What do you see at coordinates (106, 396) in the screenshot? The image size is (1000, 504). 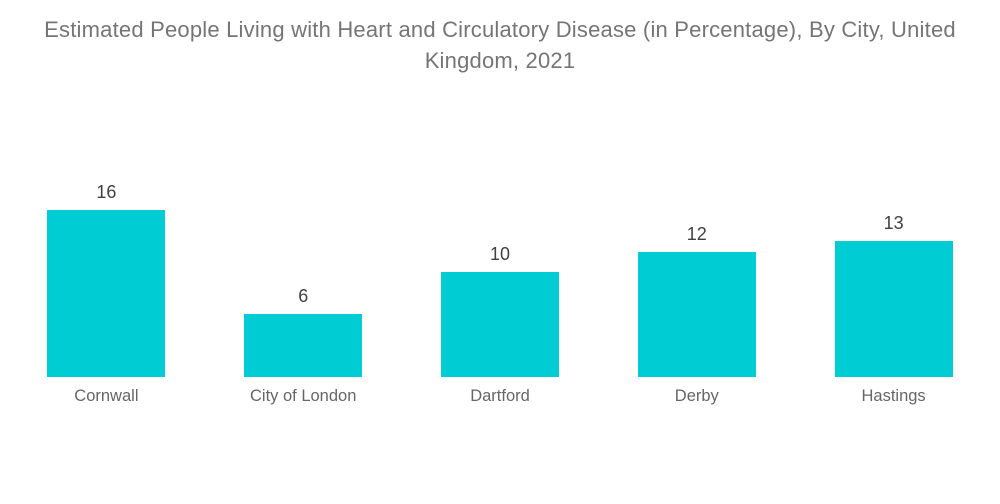 I see `category-label: Cornwall` at bounding box center [106, 396].